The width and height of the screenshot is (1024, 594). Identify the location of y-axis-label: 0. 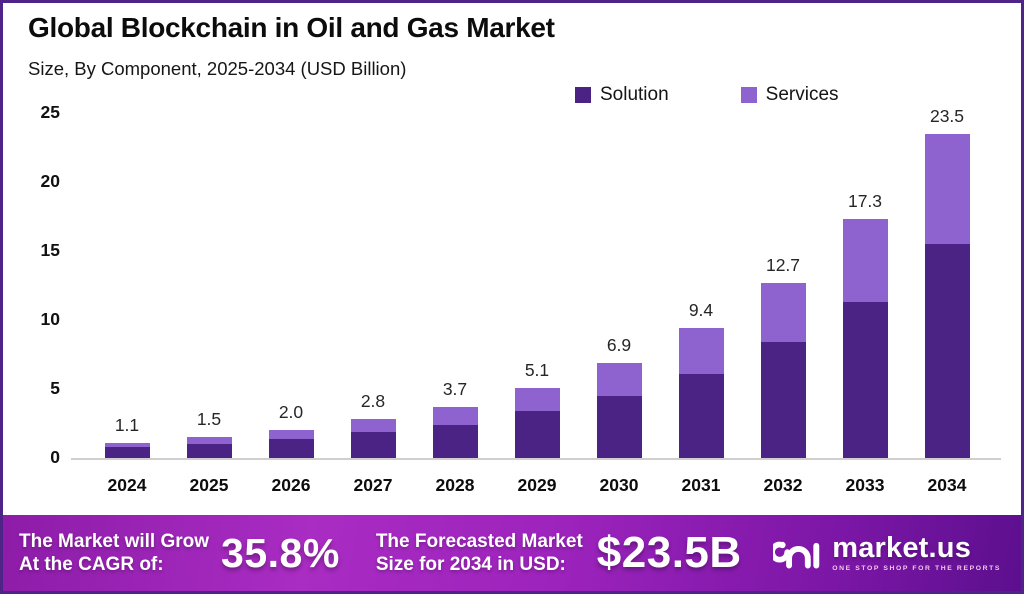
(55, 457).